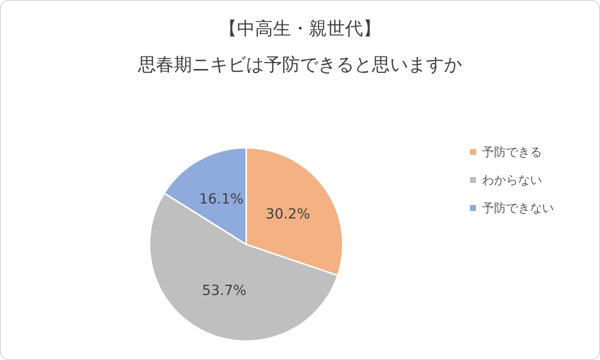 This screenshot has height=360, width=600. I want to click on legend-label: わからない, so click(512, 180).